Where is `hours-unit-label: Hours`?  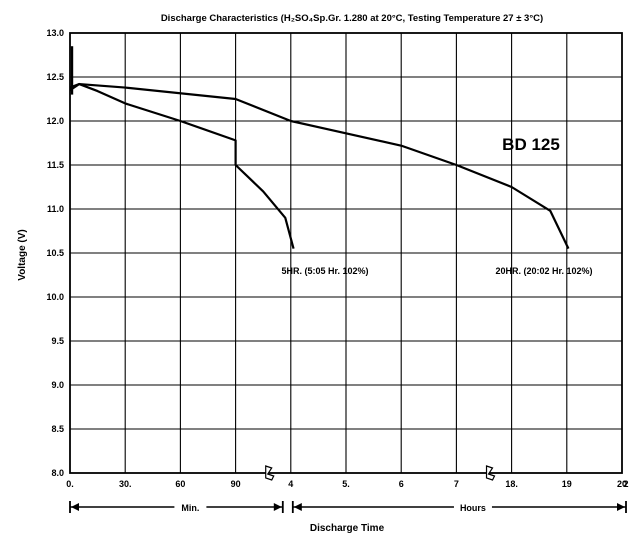
hours-unit-label: Hours is located at coordinates (473, 508).